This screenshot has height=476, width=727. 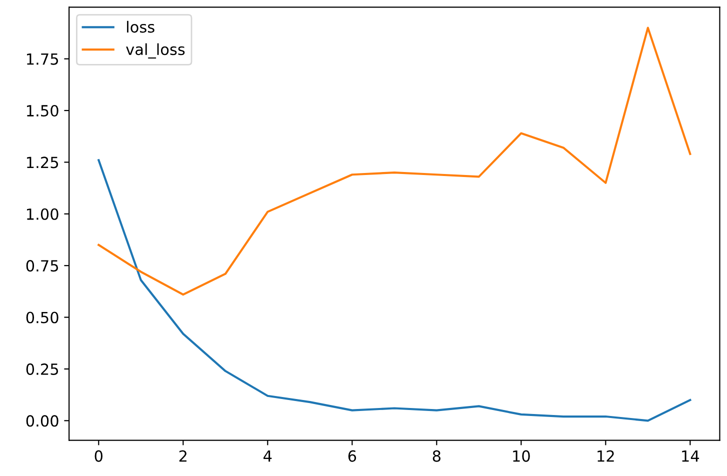 What do you see at coordinates (42, 318) in the screenshot?
I see `y-tick-label: 0.50` at bounding box center [42, 318].